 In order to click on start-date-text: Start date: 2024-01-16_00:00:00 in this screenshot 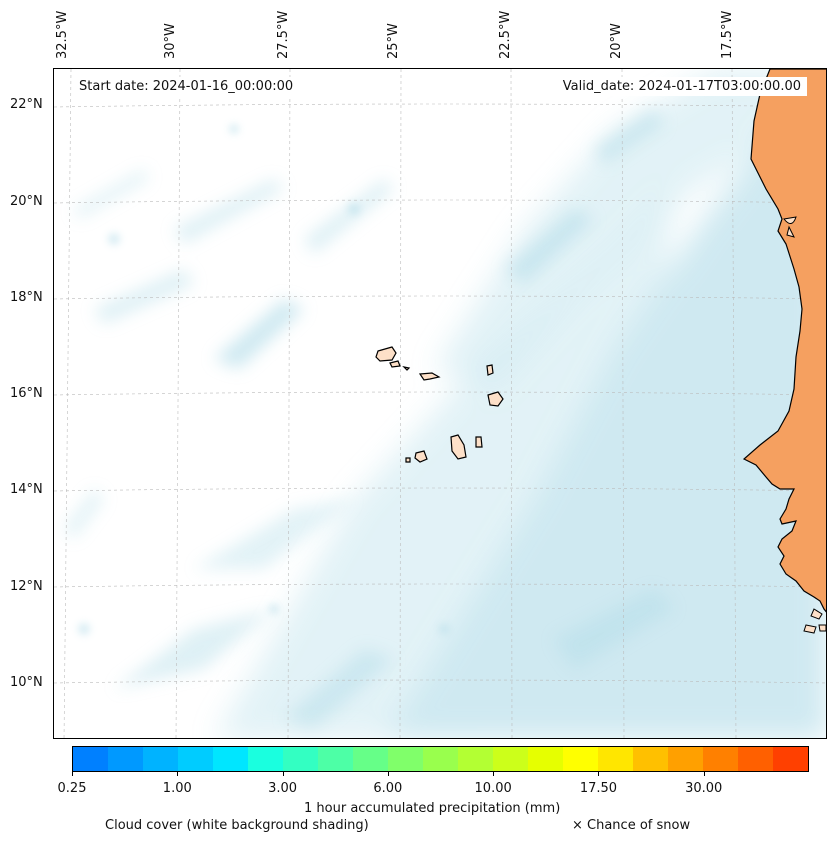, I will do `click(186, 86)`.